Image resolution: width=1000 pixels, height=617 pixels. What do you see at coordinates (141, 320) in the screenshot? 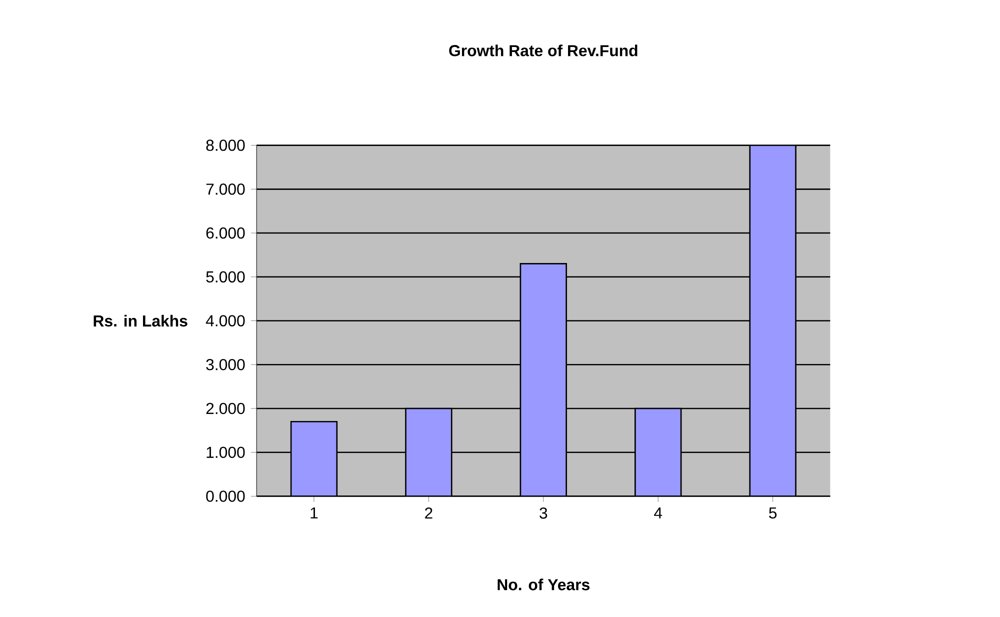
I see `y-axis-title: Rs. in Lakhs` at bounding box center [141, 320].